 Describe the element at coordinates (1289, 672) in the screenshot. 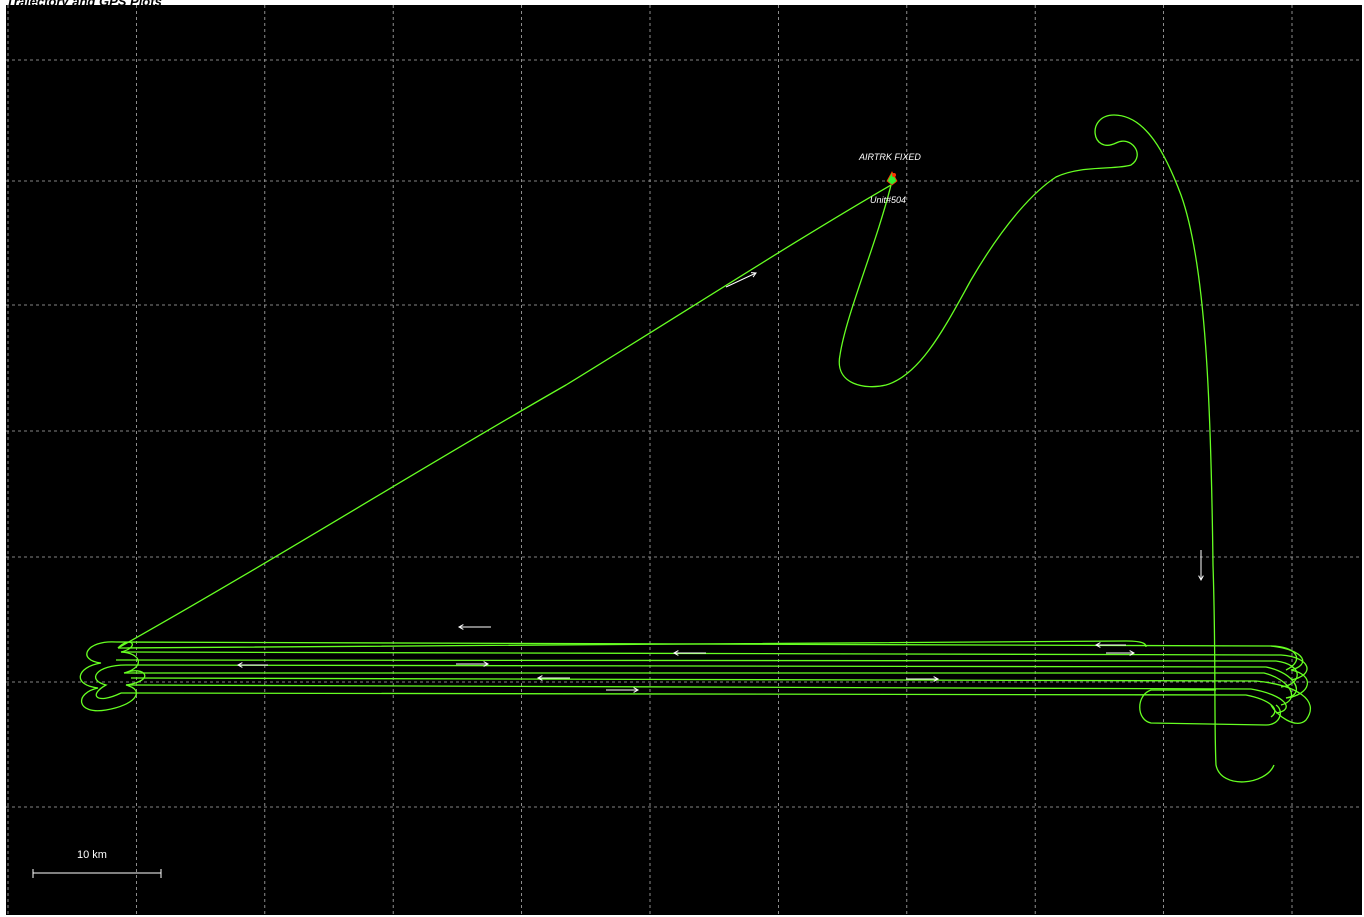

I see `track-turns-east` at that location.